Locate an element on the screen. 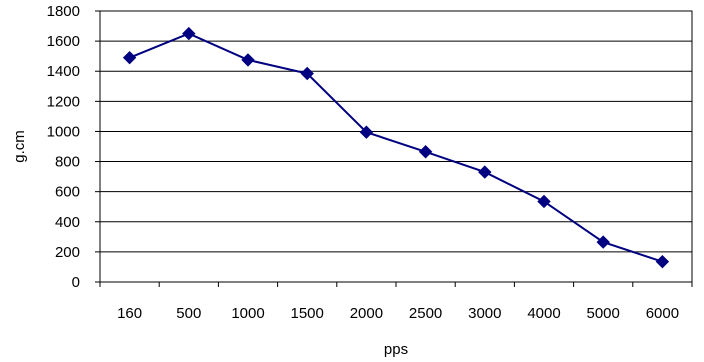 This screenshot has width=704, height=362. y-tick-label: 200 is located at coordinates (67, 252).